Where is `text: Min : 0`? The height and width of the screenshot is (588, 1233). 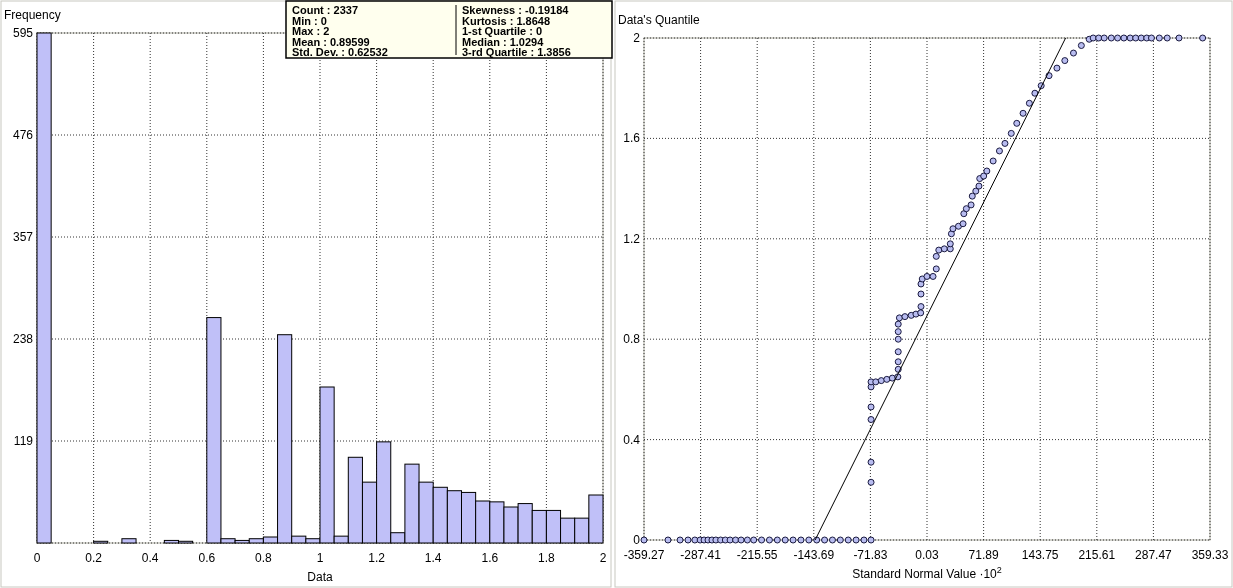 text: Min : 0 is located at coordinates (309, 20).